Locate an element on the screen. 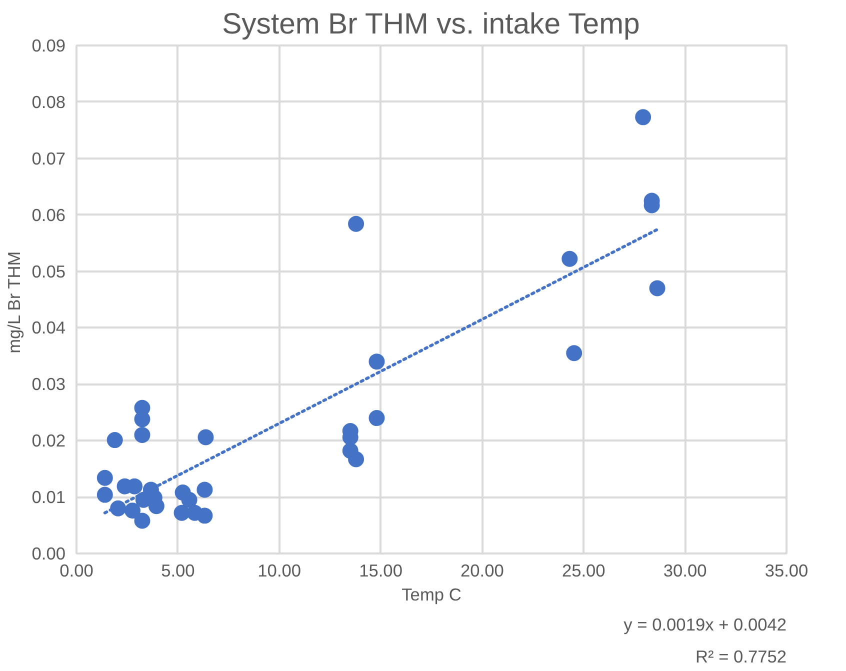 This screenshot has width=846, height=671. x-tick-label: 20.00 is located at coordinates (482, 570).